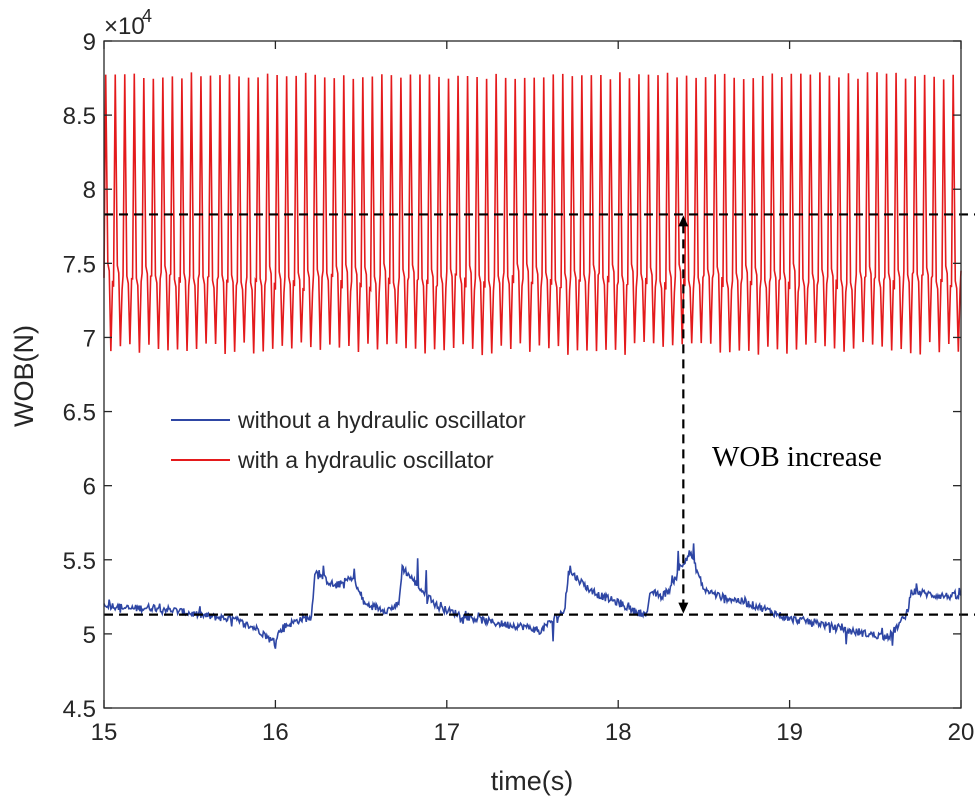 The image size is (980, 802). What do you see at coordinates (683, 221) in the screenshot?
I see `annotation-arrow-head-up` at bounding box center [683, 221].